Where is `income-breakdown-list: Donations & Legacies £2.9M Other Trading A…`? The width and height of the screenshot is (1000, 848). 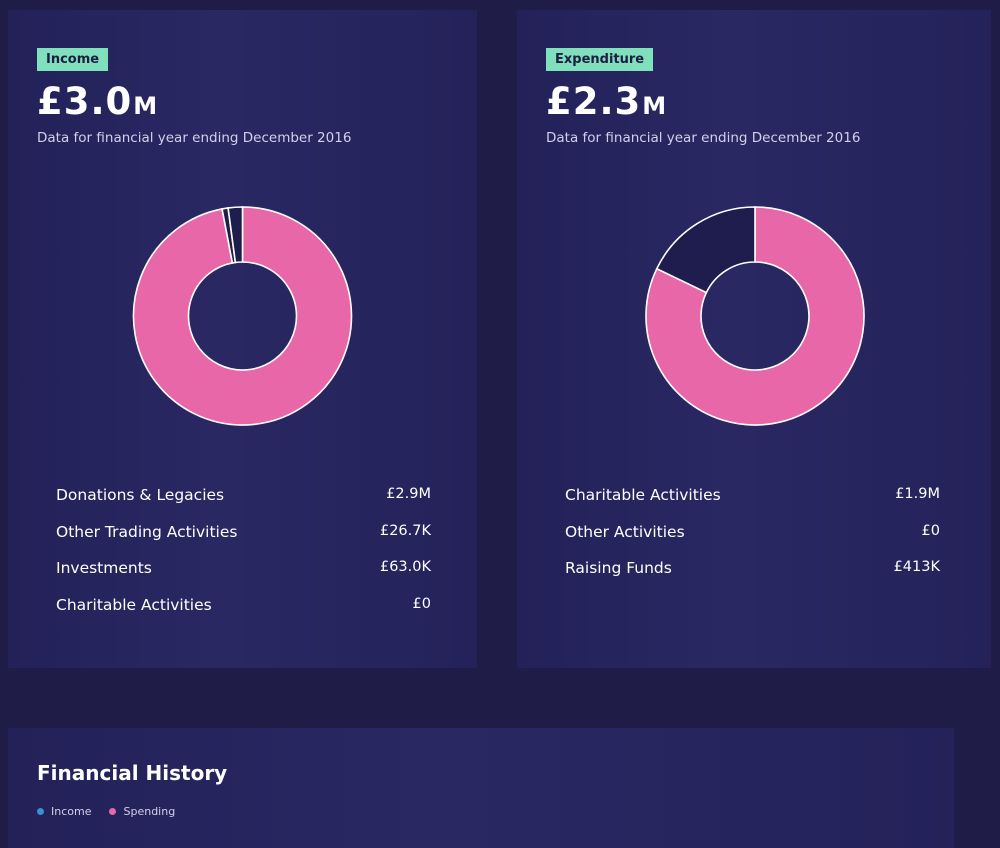 income-breakdown-list: Donations & Legacies £2.9M Other Trading A… is located at coordinates (243, 559).